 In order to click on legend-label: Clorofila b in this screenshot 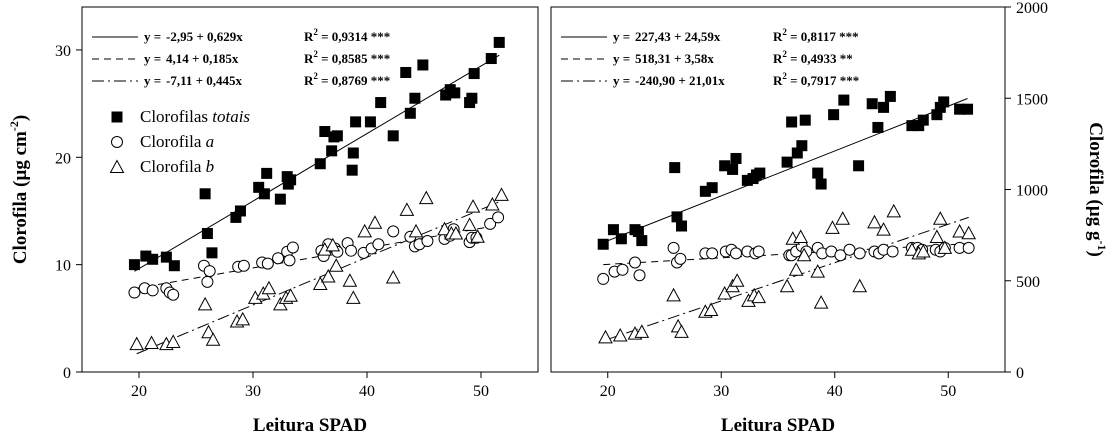, I will do `click(177, 166)`.